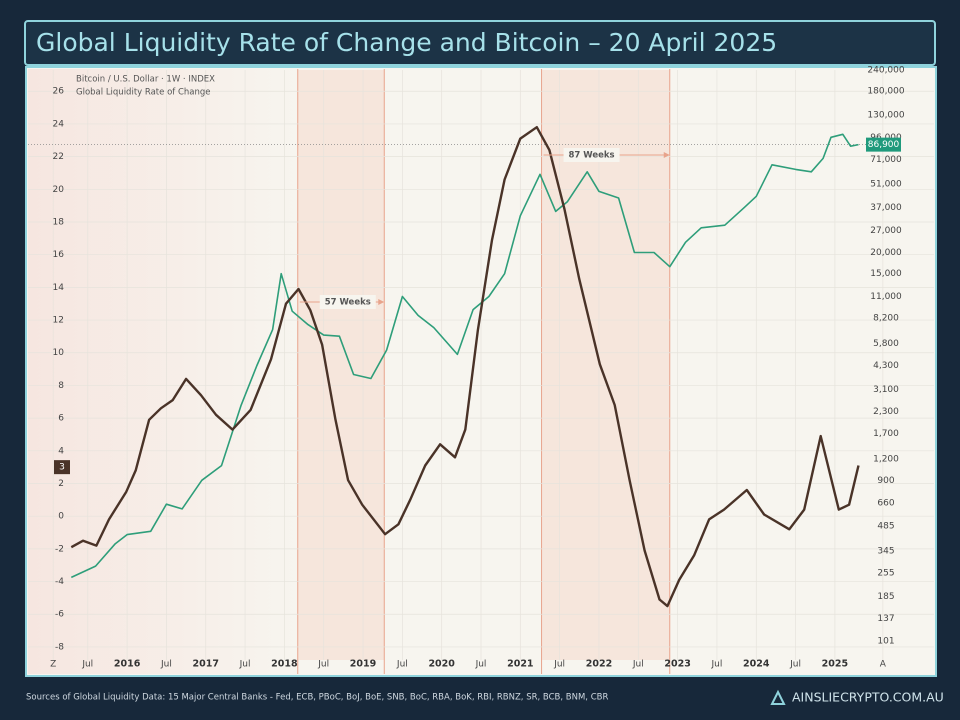 The width and height of the screenshot is (960, 720). Describe the element at coordinates (886, 253) in the screenshot. I see `y2-tick-label: 20,000` at that location.